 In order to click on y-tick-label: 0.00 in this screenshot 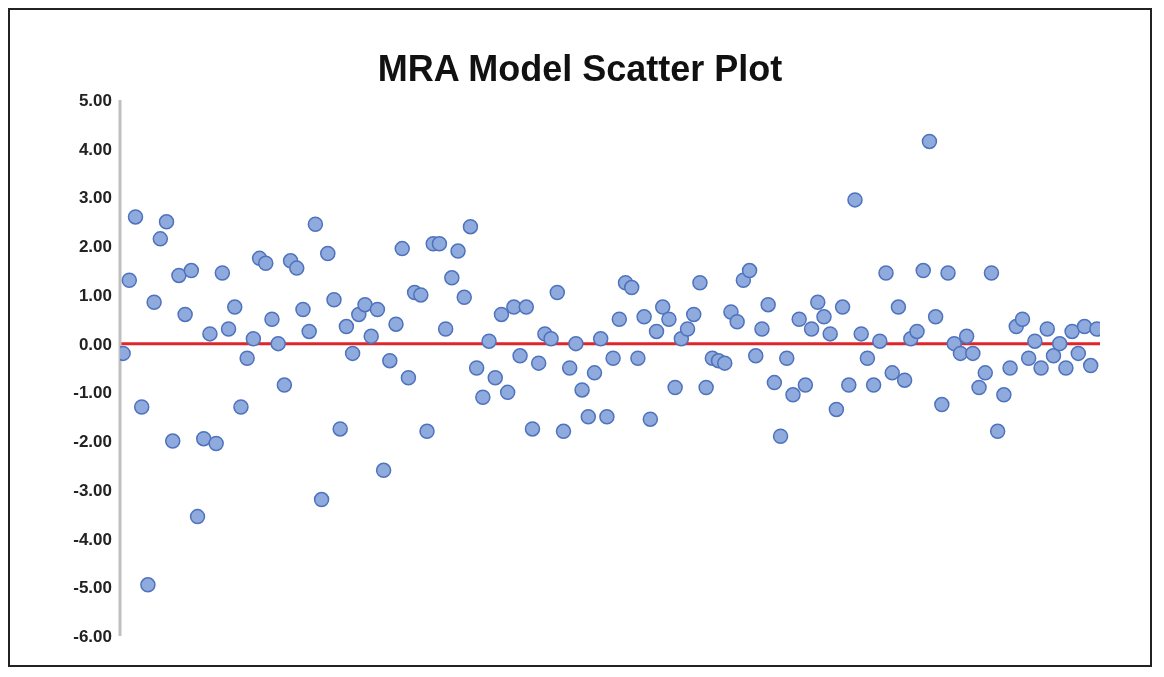, I will do `click(95, 344)`.